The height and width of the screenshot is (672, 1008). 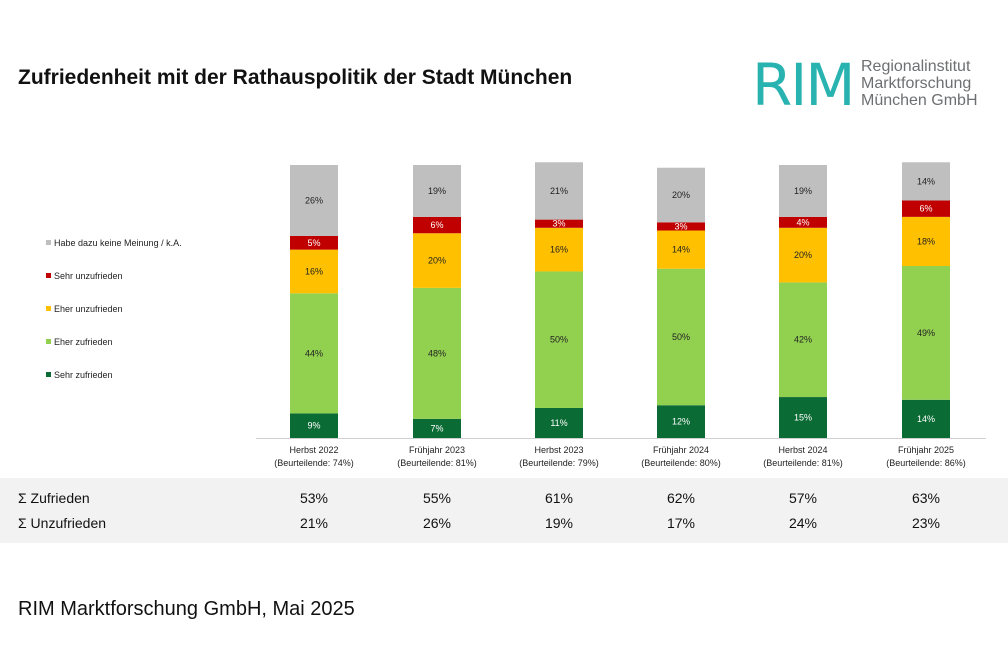 I want to click on legend-item: Sehr unzufrieden, so click(x=84, y=276).